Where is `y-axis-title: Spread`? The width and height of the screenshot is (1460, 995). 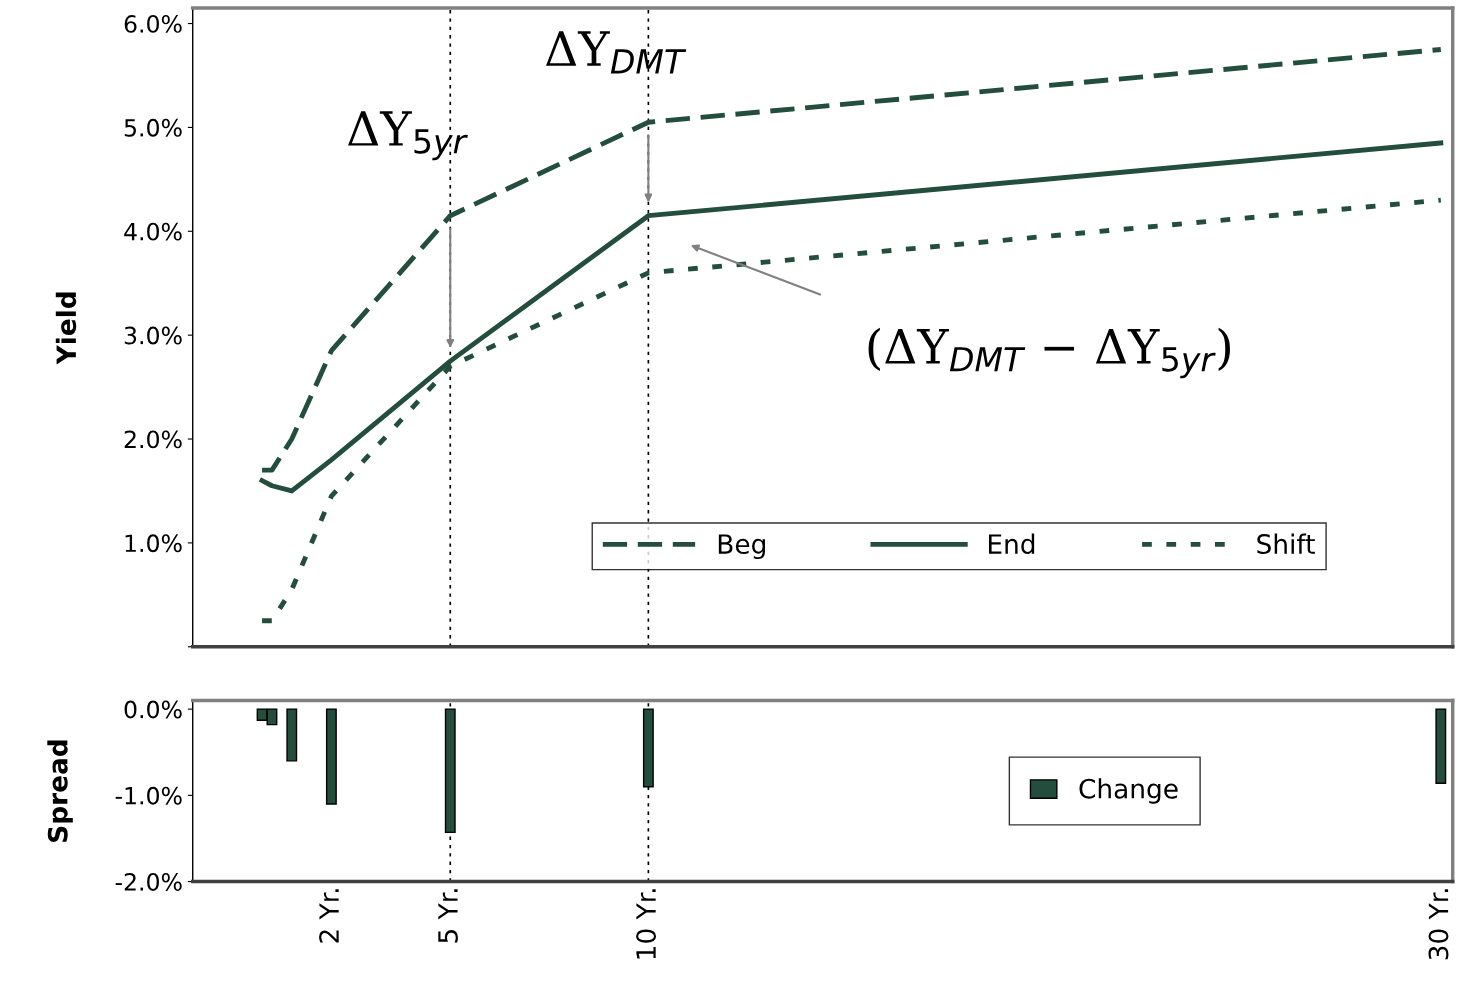
y-axis-title: Spread is located at coordinates (60, 791).